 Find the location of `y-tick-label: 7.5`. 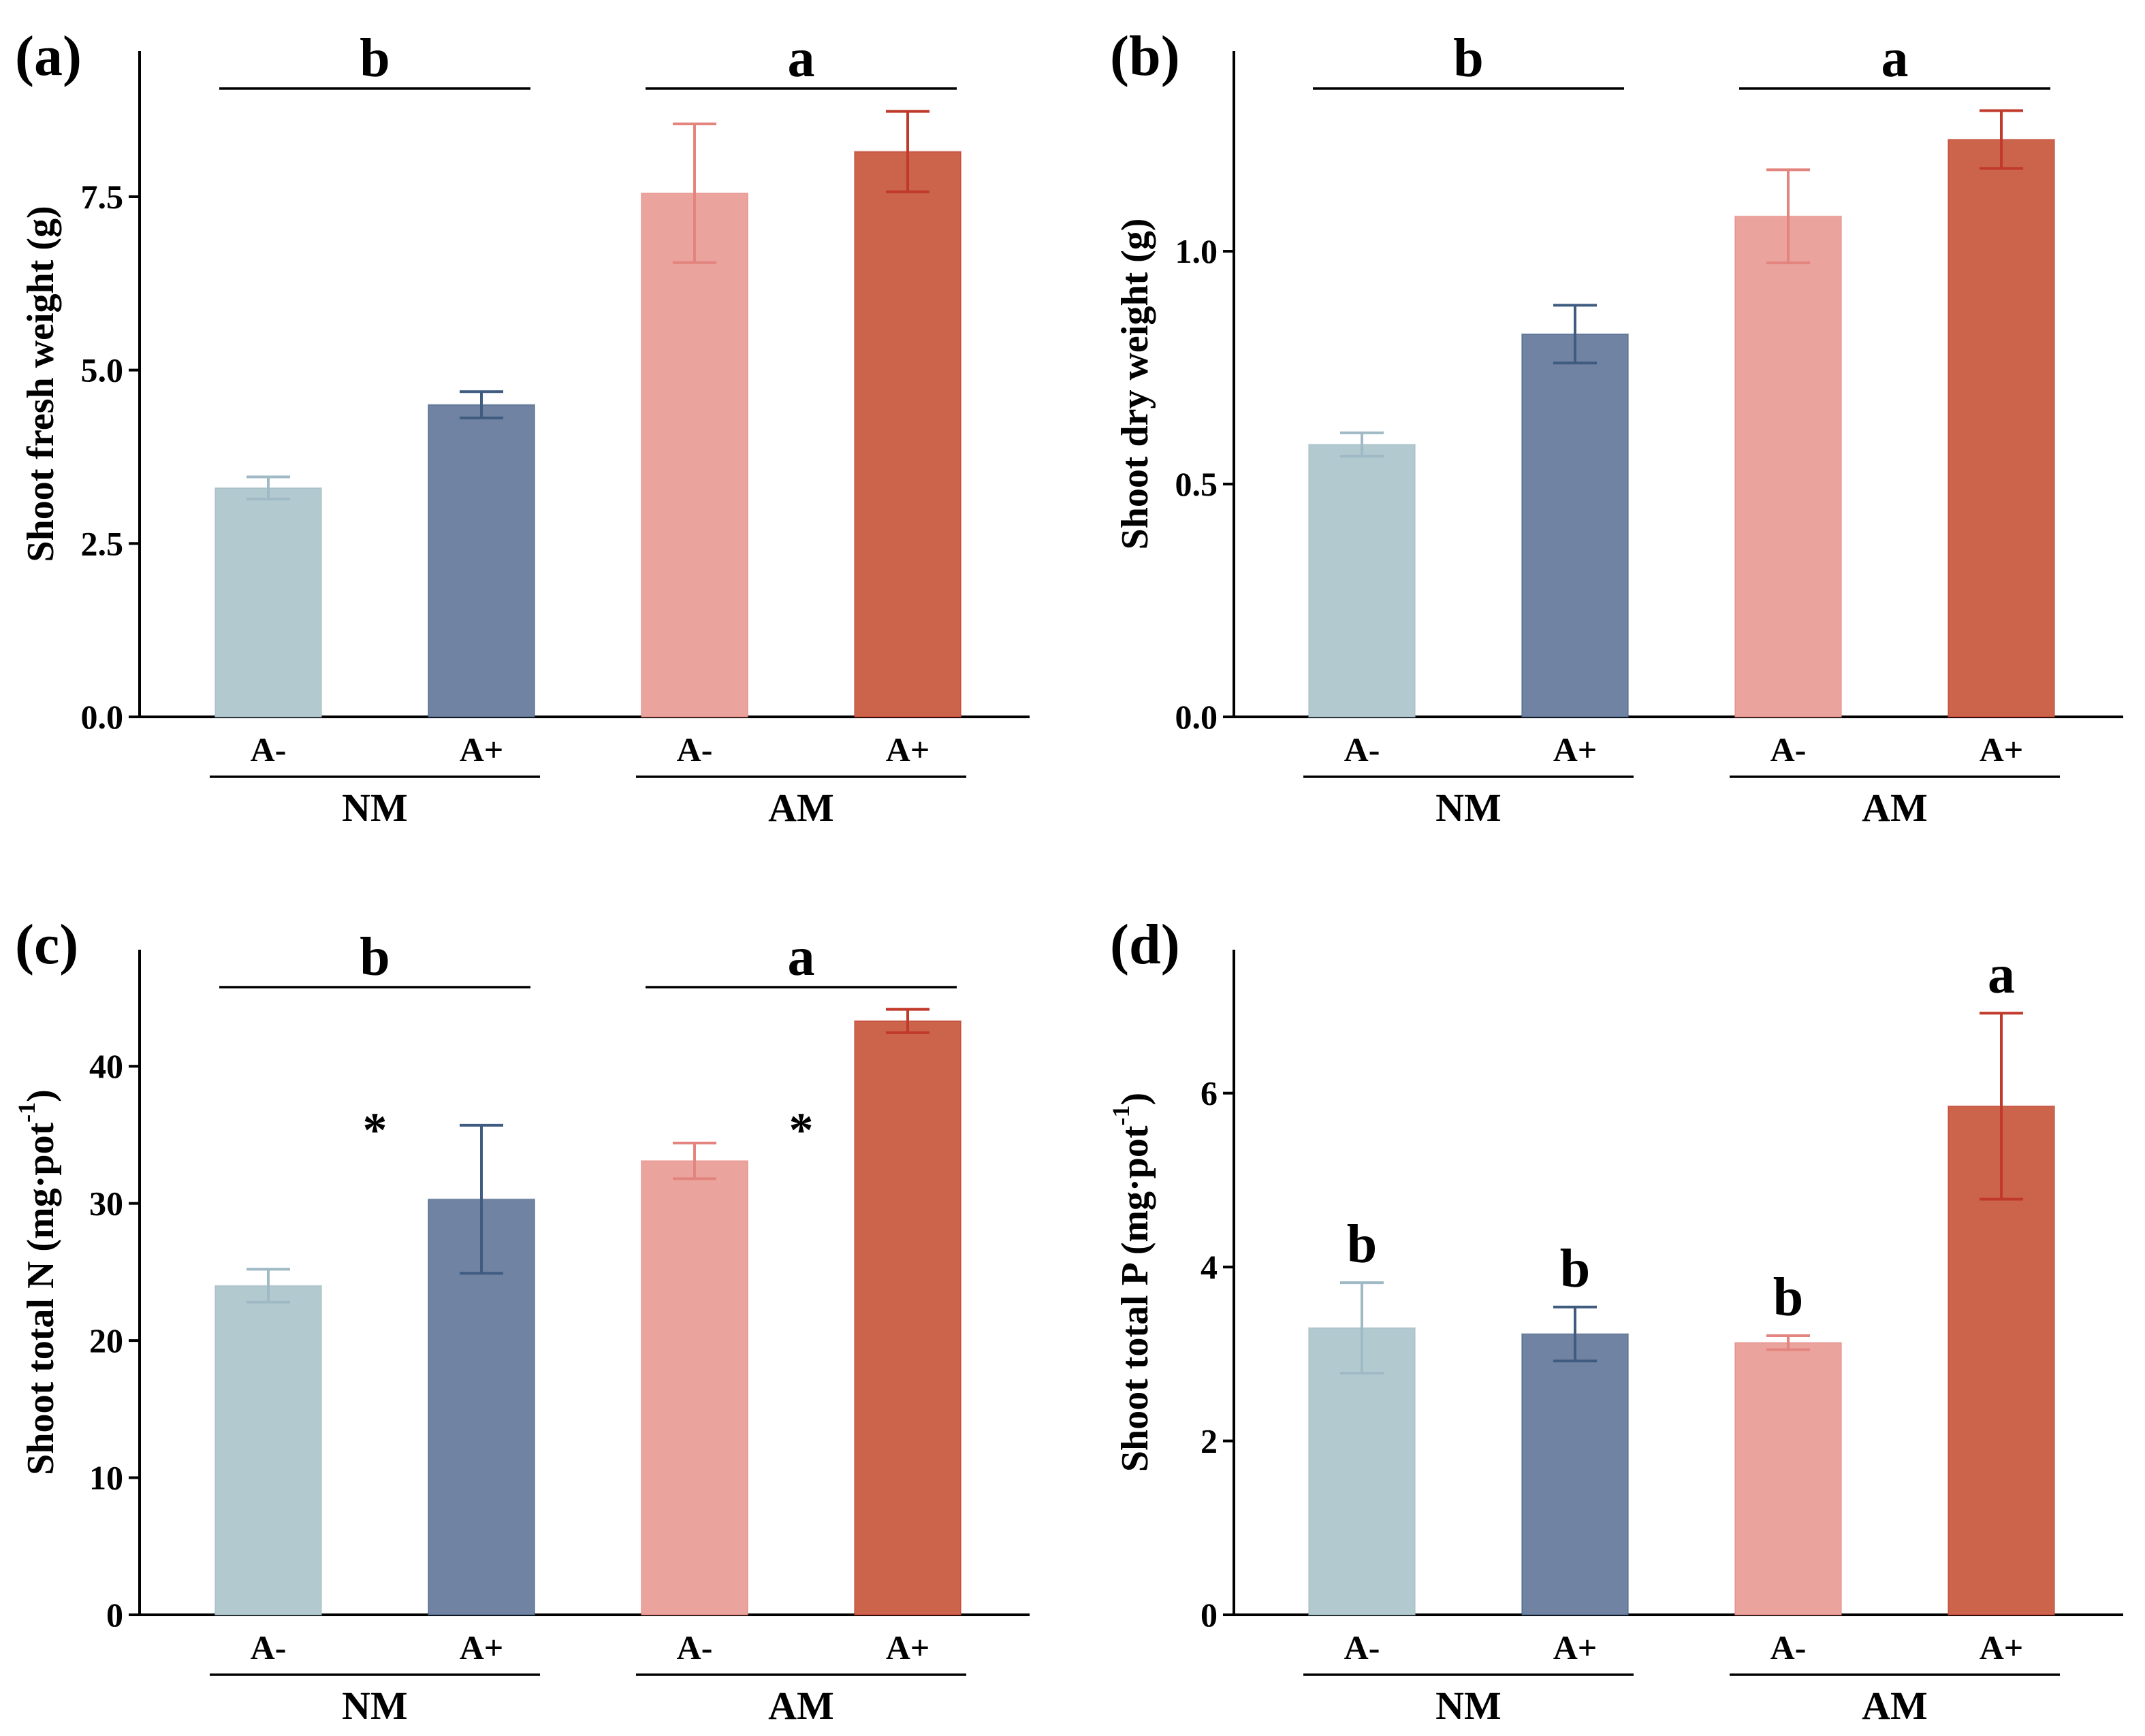

y-tick-label: 7.5 is located at coordinates (102, 197).